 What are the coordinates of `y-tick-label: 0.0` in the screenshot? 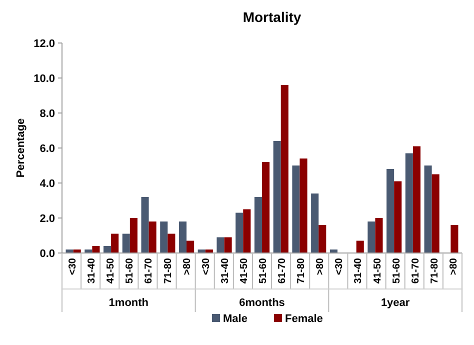 It's located at (47, 254).